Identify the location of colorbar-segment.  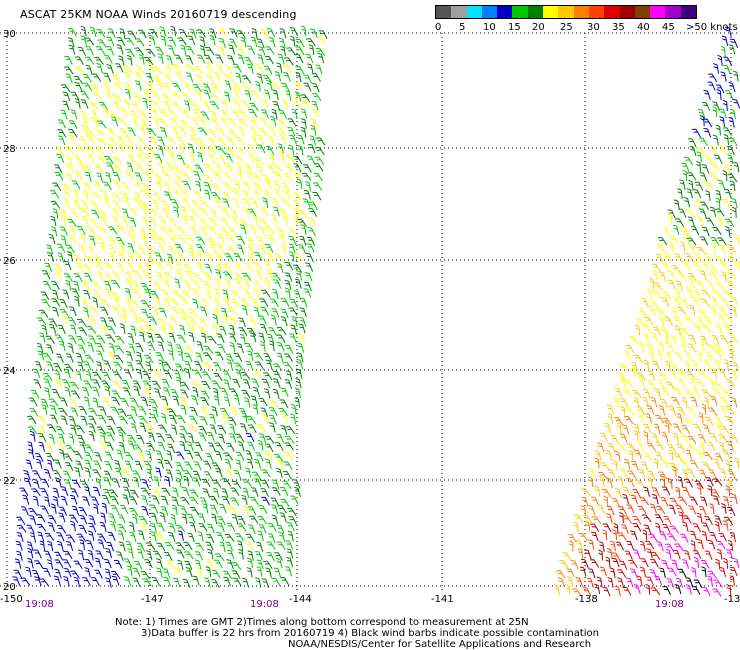
(612, 12).